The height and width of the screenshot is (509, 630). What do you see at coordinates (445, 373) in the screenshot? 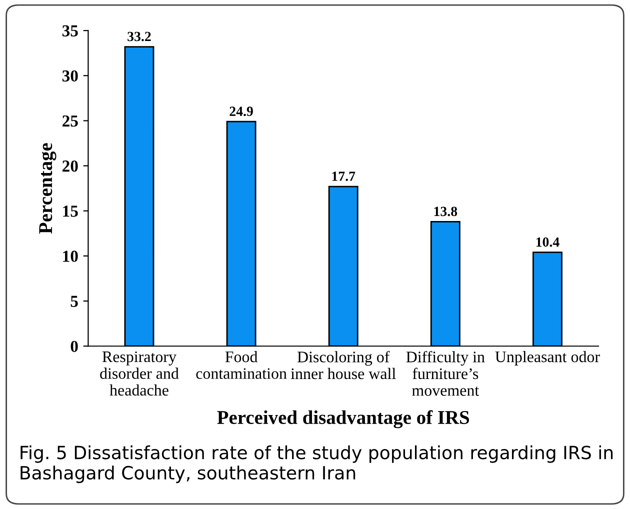
I see `x-tick-label: Difficulty in furniture’s movement` at bounding box center [445, 373].